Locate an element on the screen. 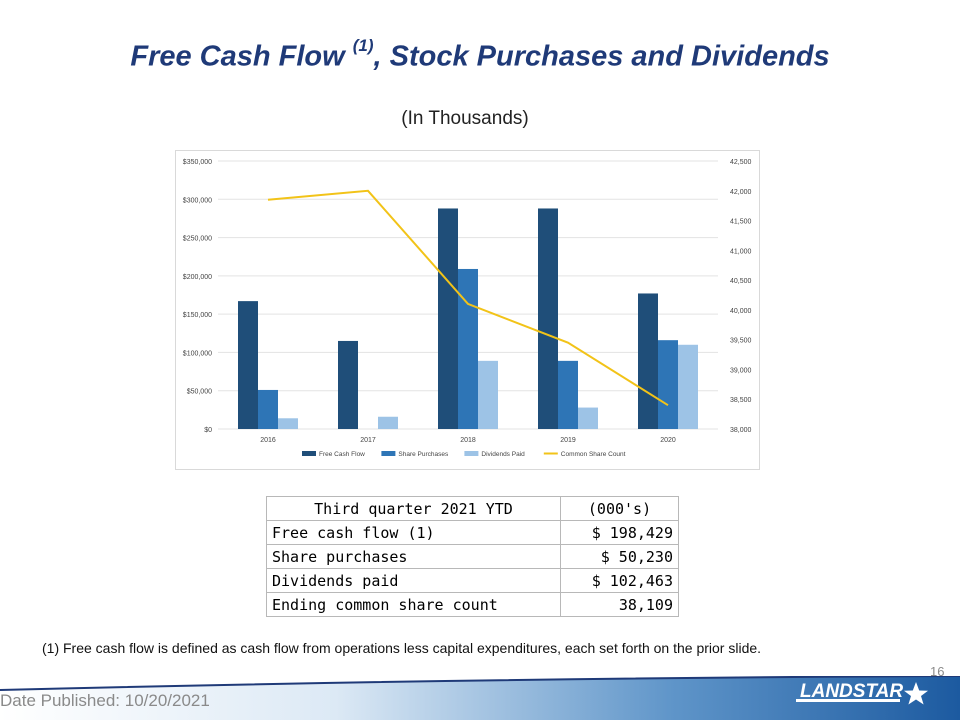 The width and height of the screenshot is (960, 720). logo-wordmark: LANDSTAR is located at coordinates (851, 691).